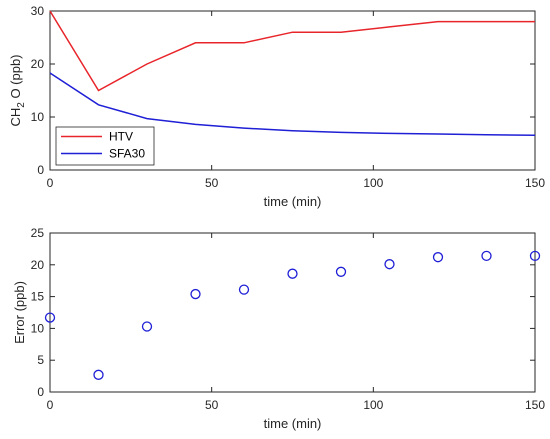 This screenshot has height=439, width=550. I want to click on series-line-sfa30, so click(292, 104).